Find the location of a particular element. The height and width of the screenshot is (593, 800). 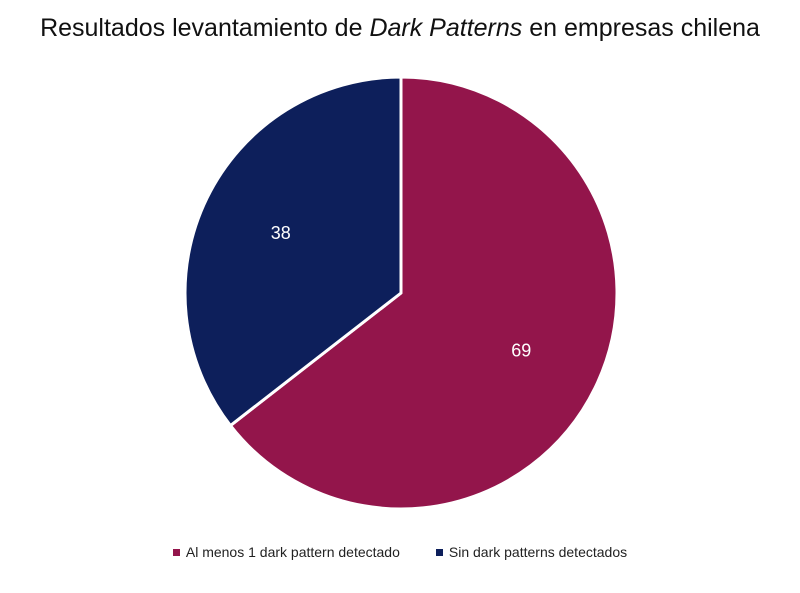

chart-title-part-1: Resultados levantamiento de is located at coordinates (205, 28).